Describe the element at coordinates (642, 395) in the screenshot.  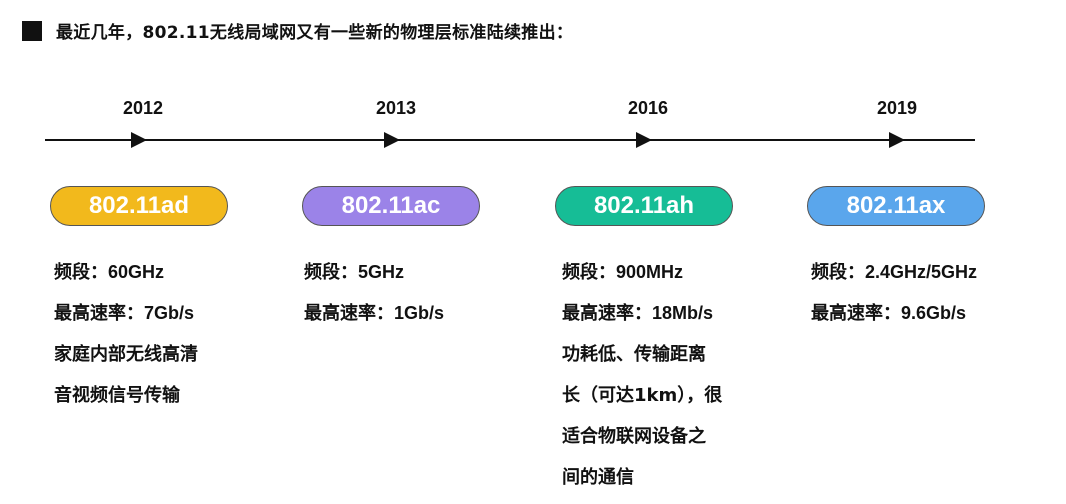
I see `note-line: 长（可达1km），很` at that location.